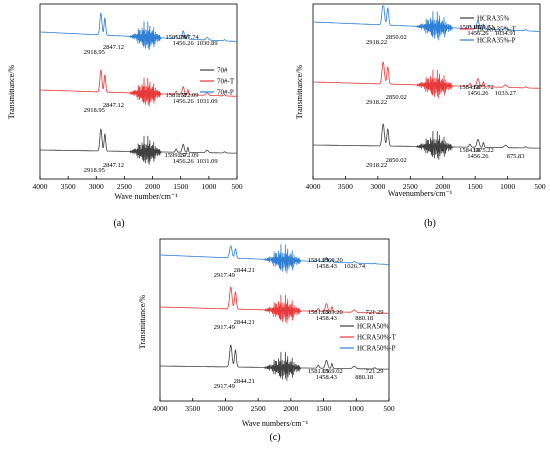  I want to click on series-line-HCRA50%, so click(274, 362).